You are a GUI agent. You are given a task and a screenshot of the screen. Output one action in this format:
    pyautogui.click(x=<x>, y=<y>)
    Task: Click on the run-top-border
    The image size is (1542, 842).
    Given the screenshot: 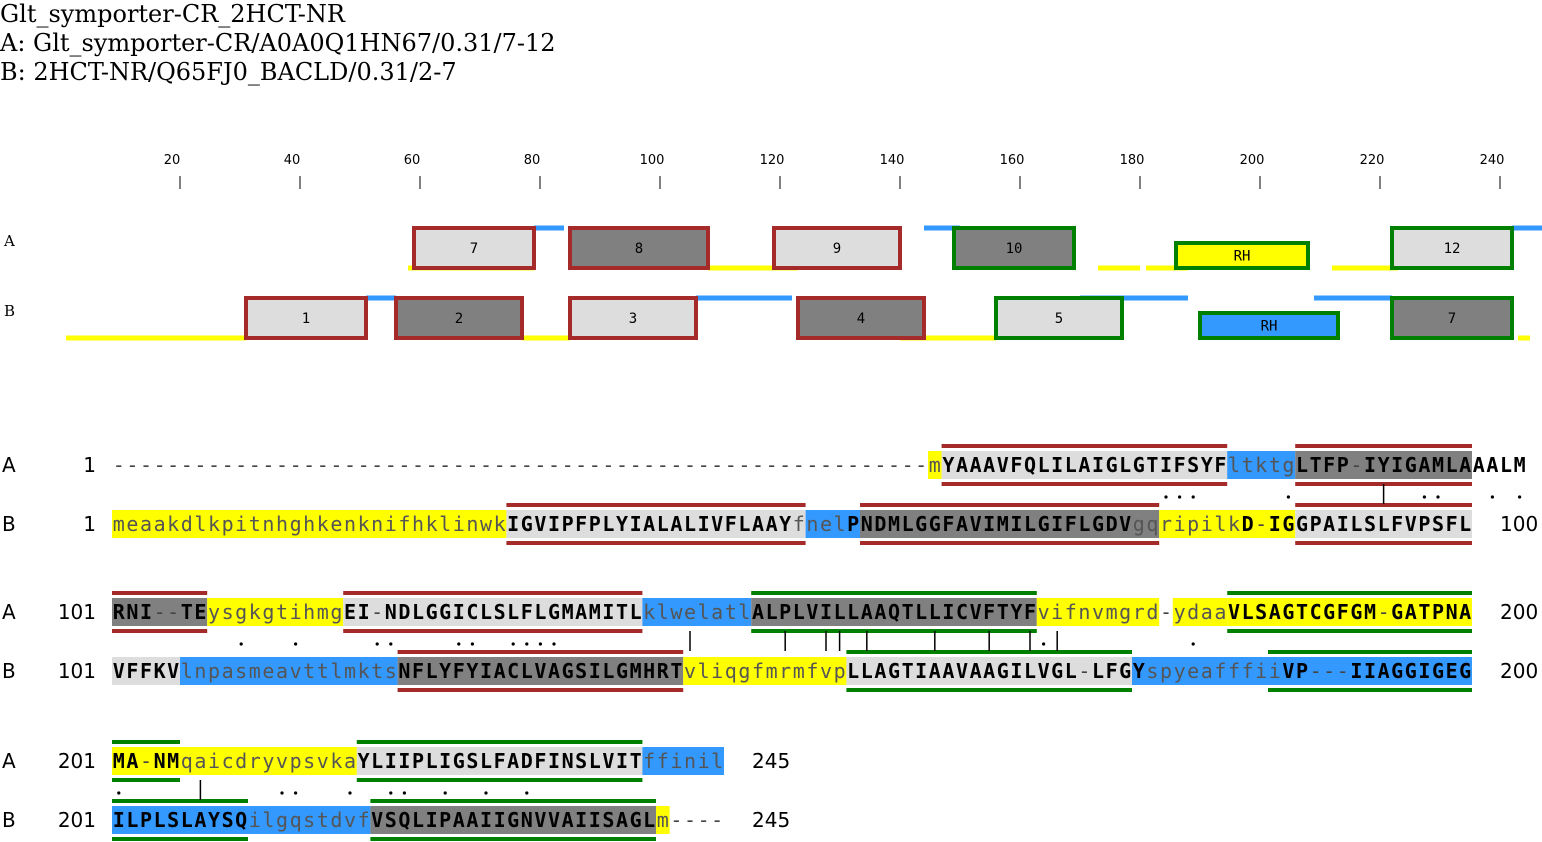 What is the action you would take?
    pyautogui.click(x=1010, y=505)
    